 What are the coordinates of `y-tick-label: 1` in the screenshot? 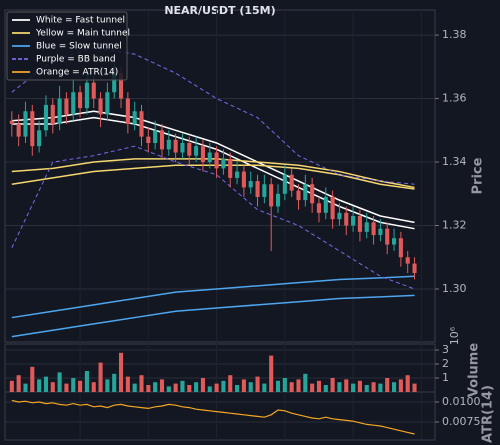 It's located at (445, 377).